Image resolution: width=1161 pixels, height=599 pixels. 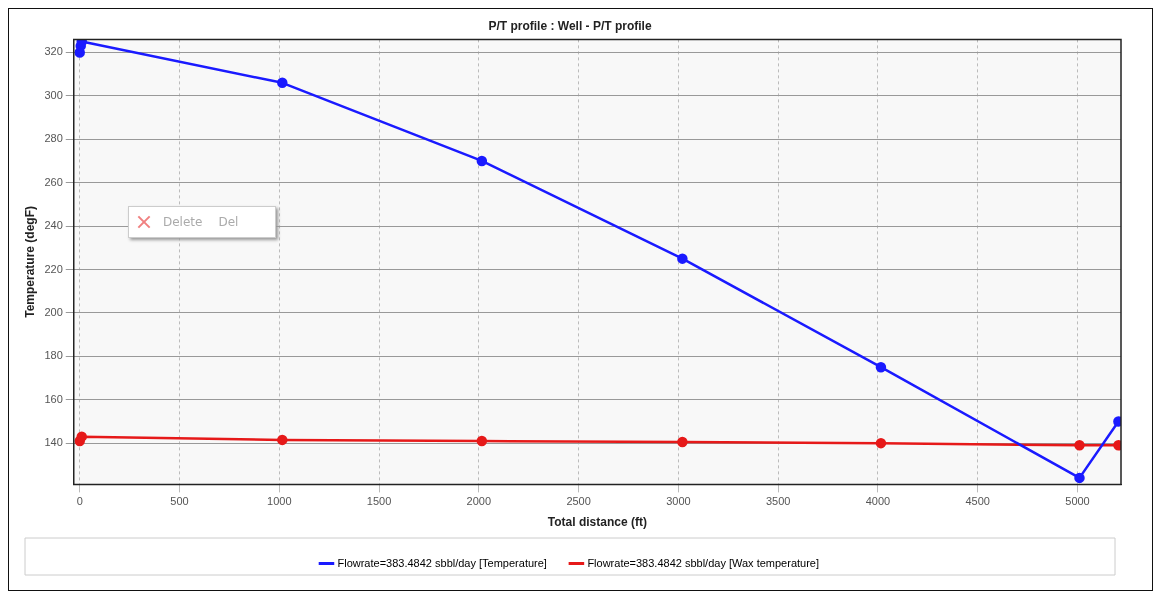 What do you see at coordinates (53, 355) in the screenshot?
I see `y-tick-label: 180` at bounding box center [53, 355].